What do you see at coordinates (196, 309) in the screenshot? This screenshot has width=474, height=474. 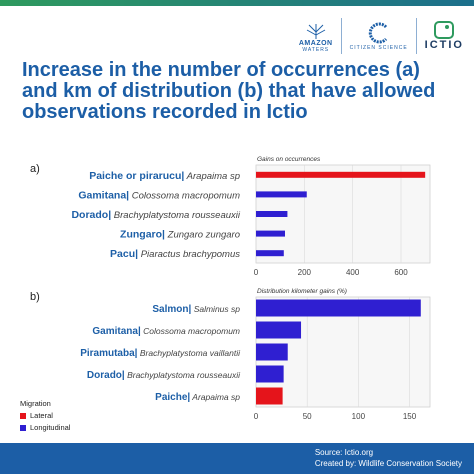 I see `chart-b-category-label-0: Salmon| Salminus sp` at bounding box center [196, 309].